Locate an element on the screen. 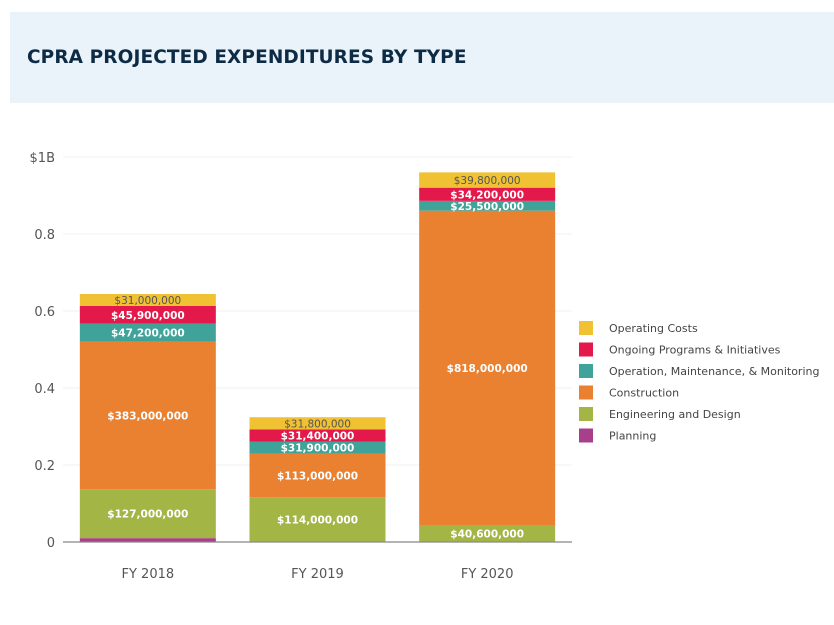 This screenshot has height=625, width=834. data-label: $31,400,000 is located at coordinates (318, 437).